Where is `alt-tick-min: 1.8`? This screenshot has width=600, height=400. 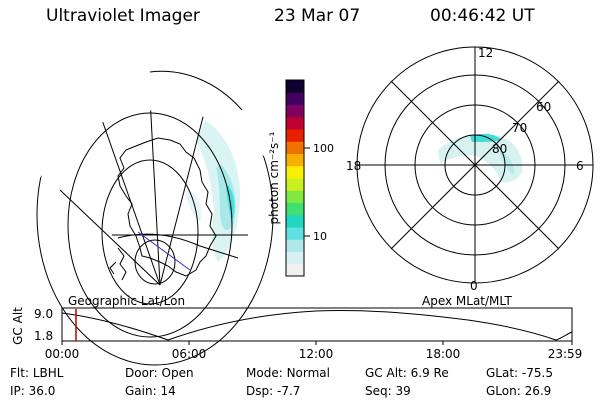
alt-tick-min: 1.8 is located at coordinates (43, 336).